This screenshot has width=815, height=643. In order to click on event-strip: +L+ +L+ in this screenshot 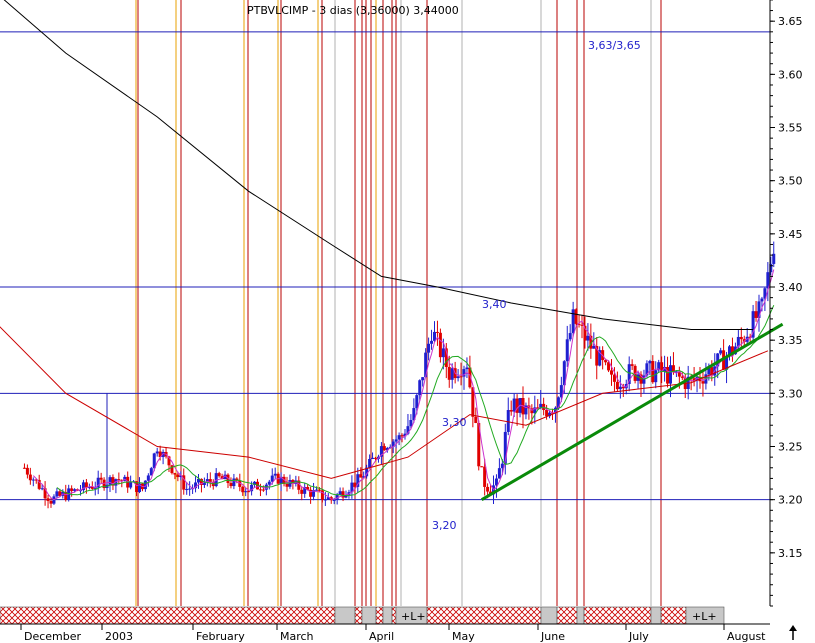, I will do `click(362, 615)`.